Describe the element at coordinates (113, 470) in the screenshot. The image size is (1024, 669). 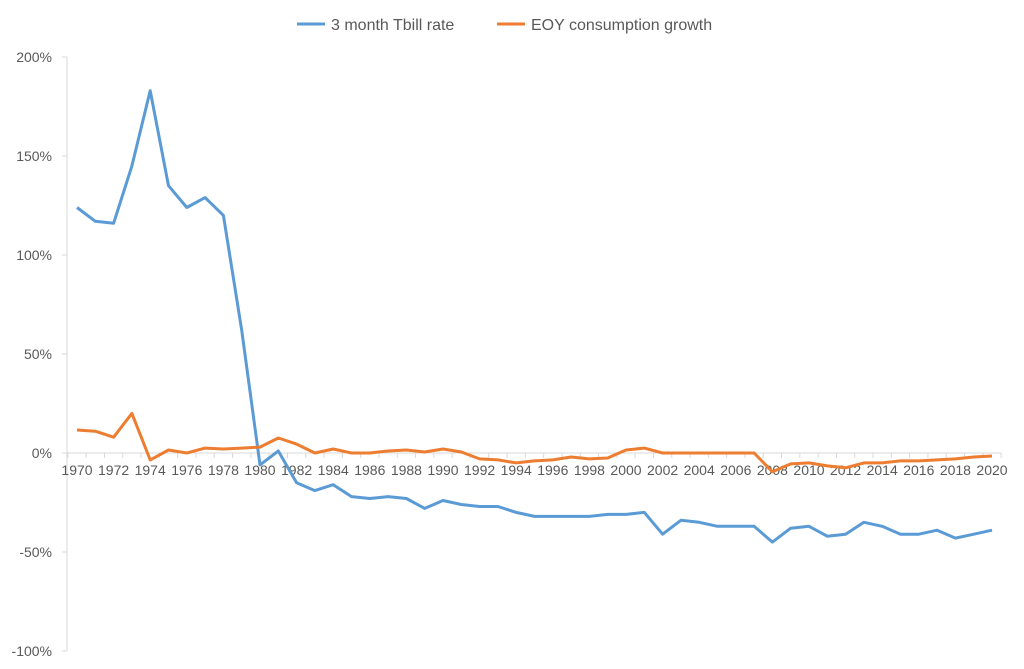
I see `x-tick-label: 1972` at that location.